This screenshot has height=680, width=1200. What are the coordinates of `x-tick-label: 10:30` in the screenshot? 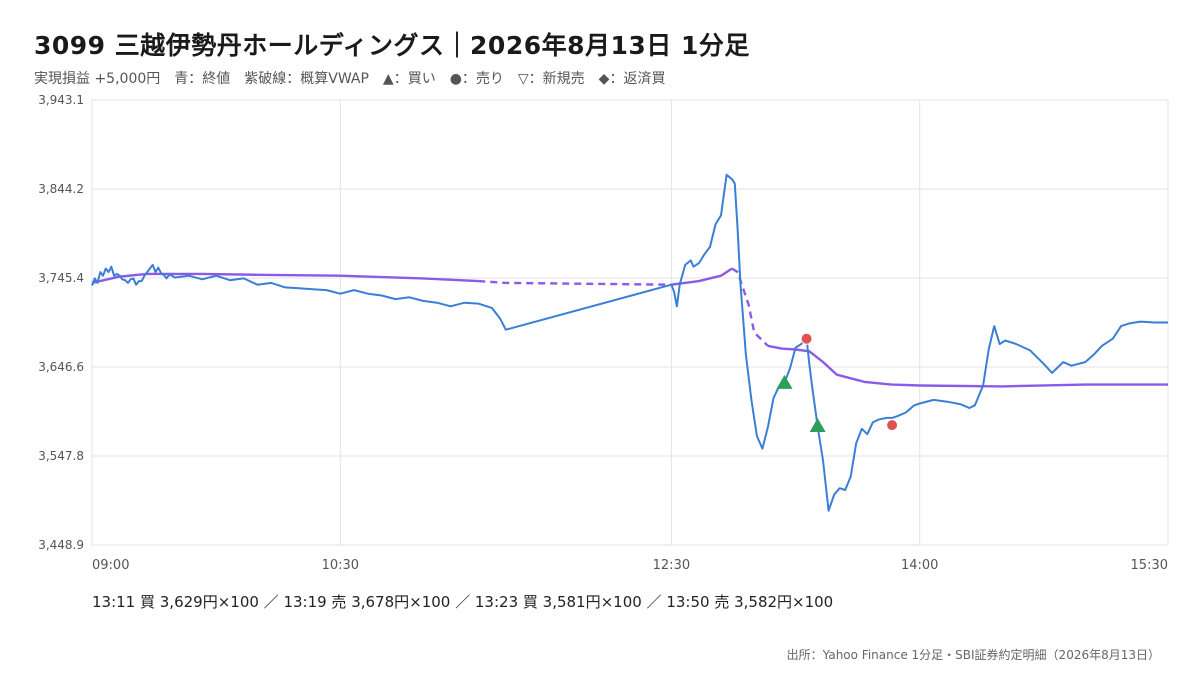 It's located at (340, 565).